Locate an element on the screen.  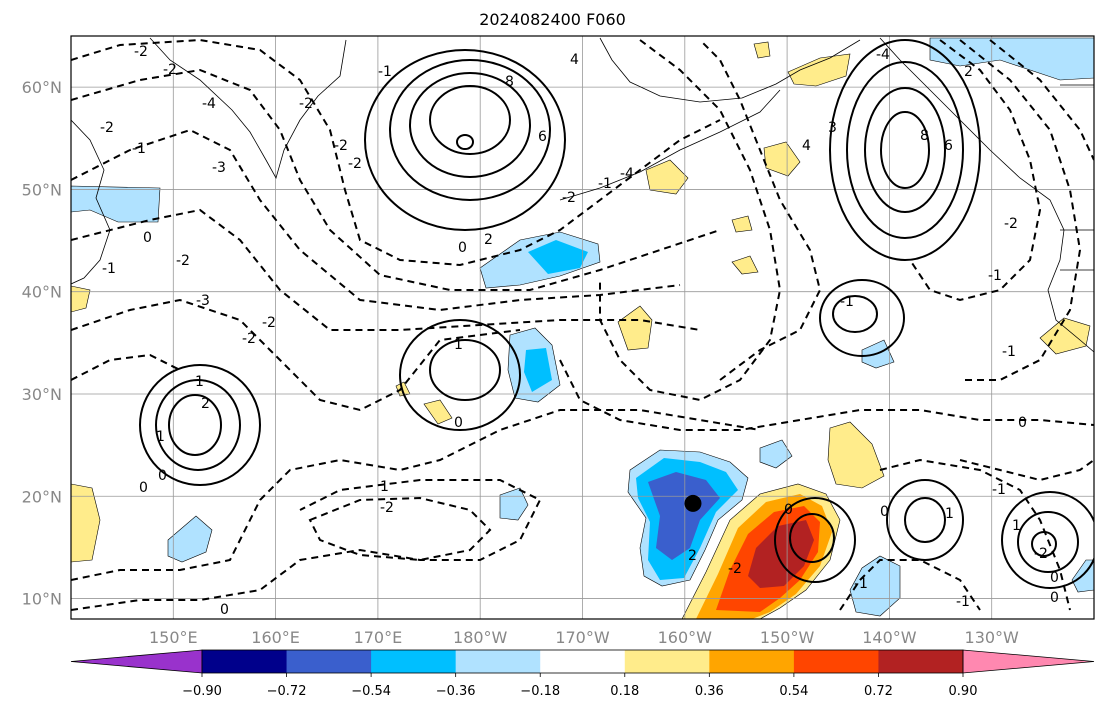
contour-label: 8 is located at coordinates (924, 136).